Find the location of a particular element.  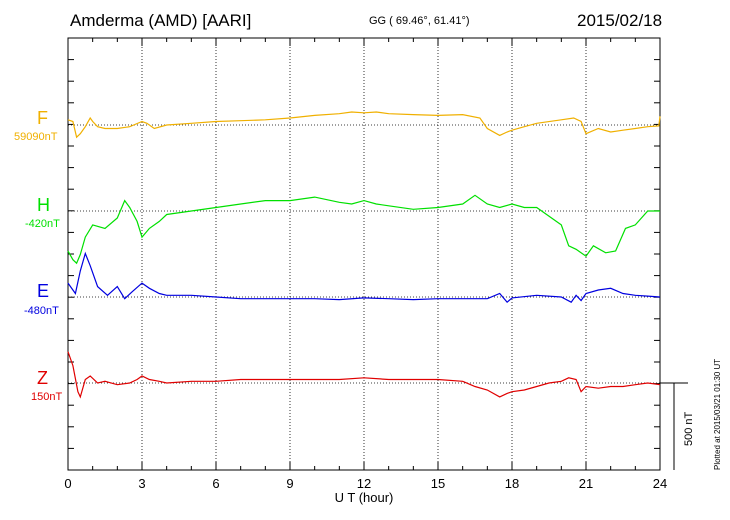

x-tick-labels: 0 3 6 9 12 15 18 21 24 is located at coordinates (365, 483).